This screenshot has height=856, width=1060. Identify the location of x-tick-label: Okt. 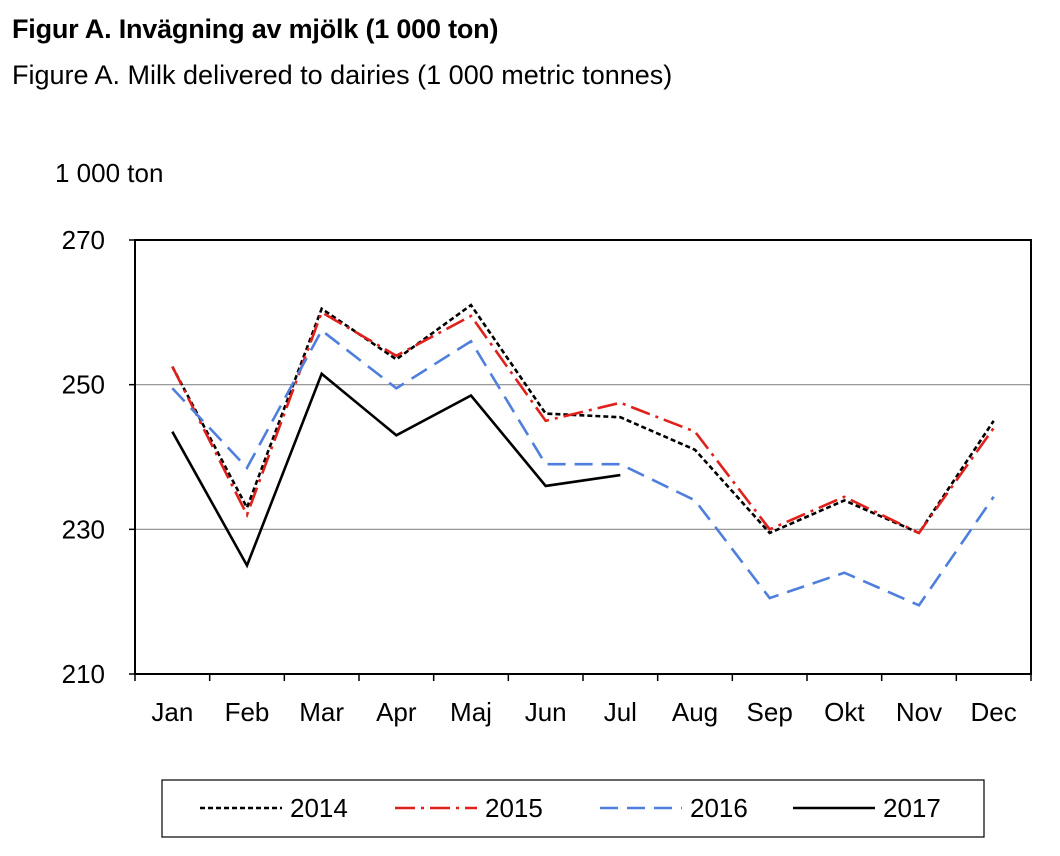
(844, 712).